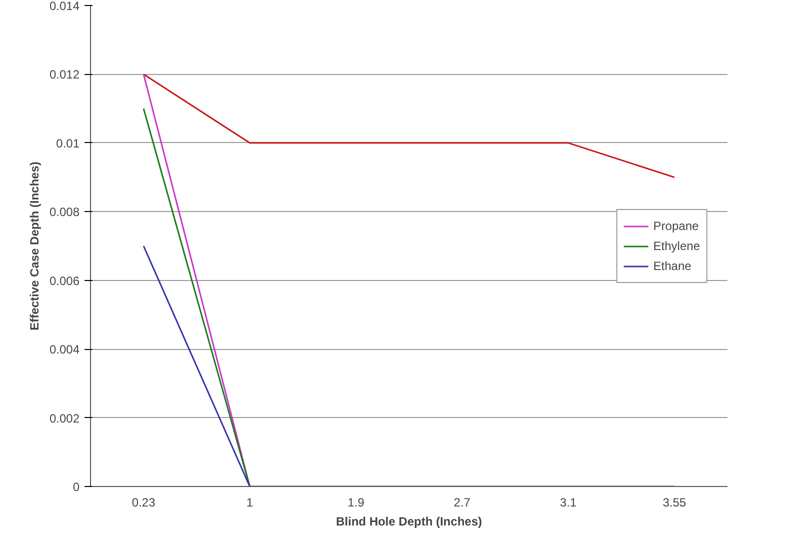 The width and height of the screenshot is (787, 546). I want to click on legend-label: Propane, so click(676, 225).